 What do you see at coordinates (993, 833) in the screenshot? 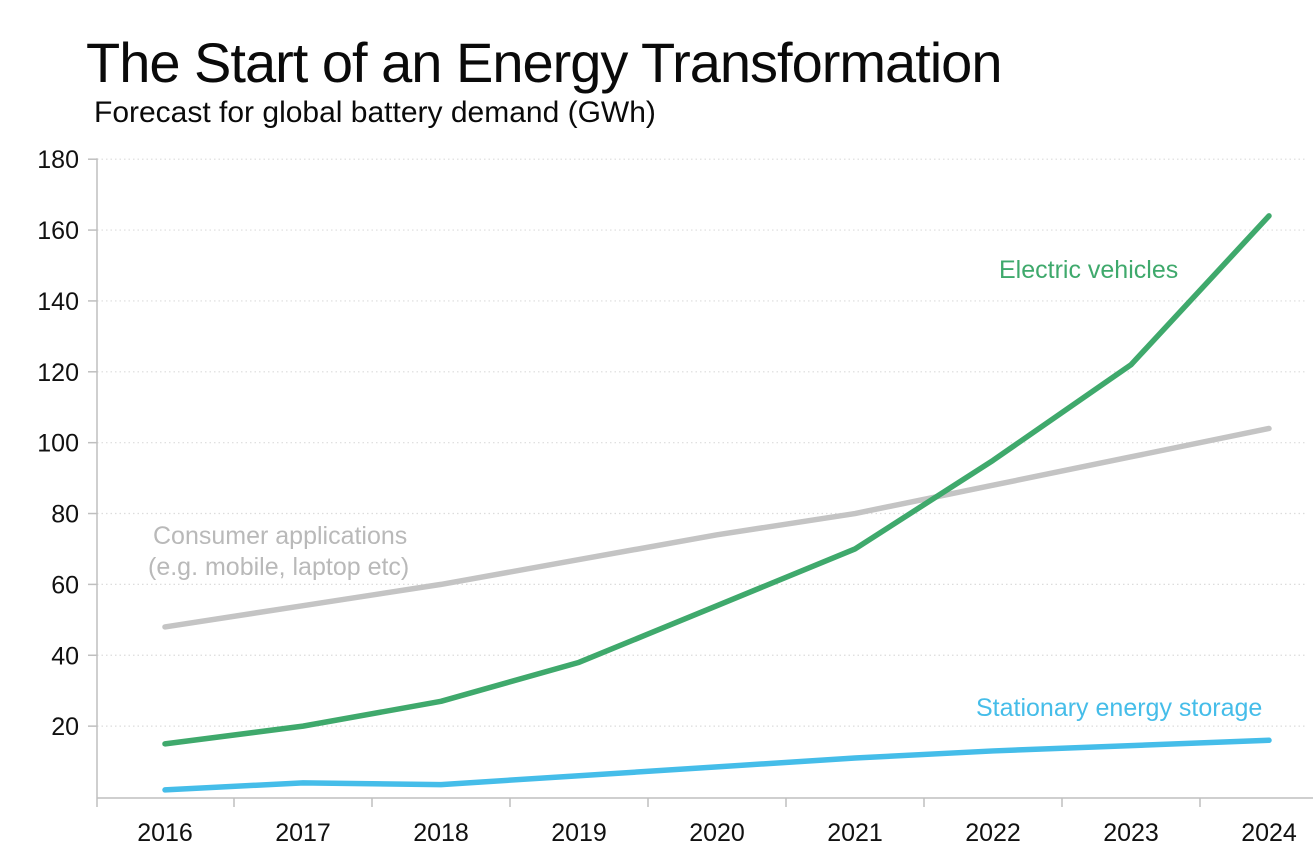
I see `x-tick-label: 2022` at bounding box center [993, 833].